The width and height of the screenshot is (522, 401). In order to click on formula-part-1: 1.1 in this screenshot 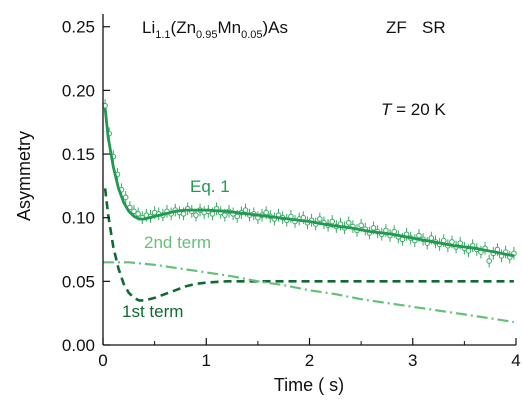, I will do `click(162, 35)`.